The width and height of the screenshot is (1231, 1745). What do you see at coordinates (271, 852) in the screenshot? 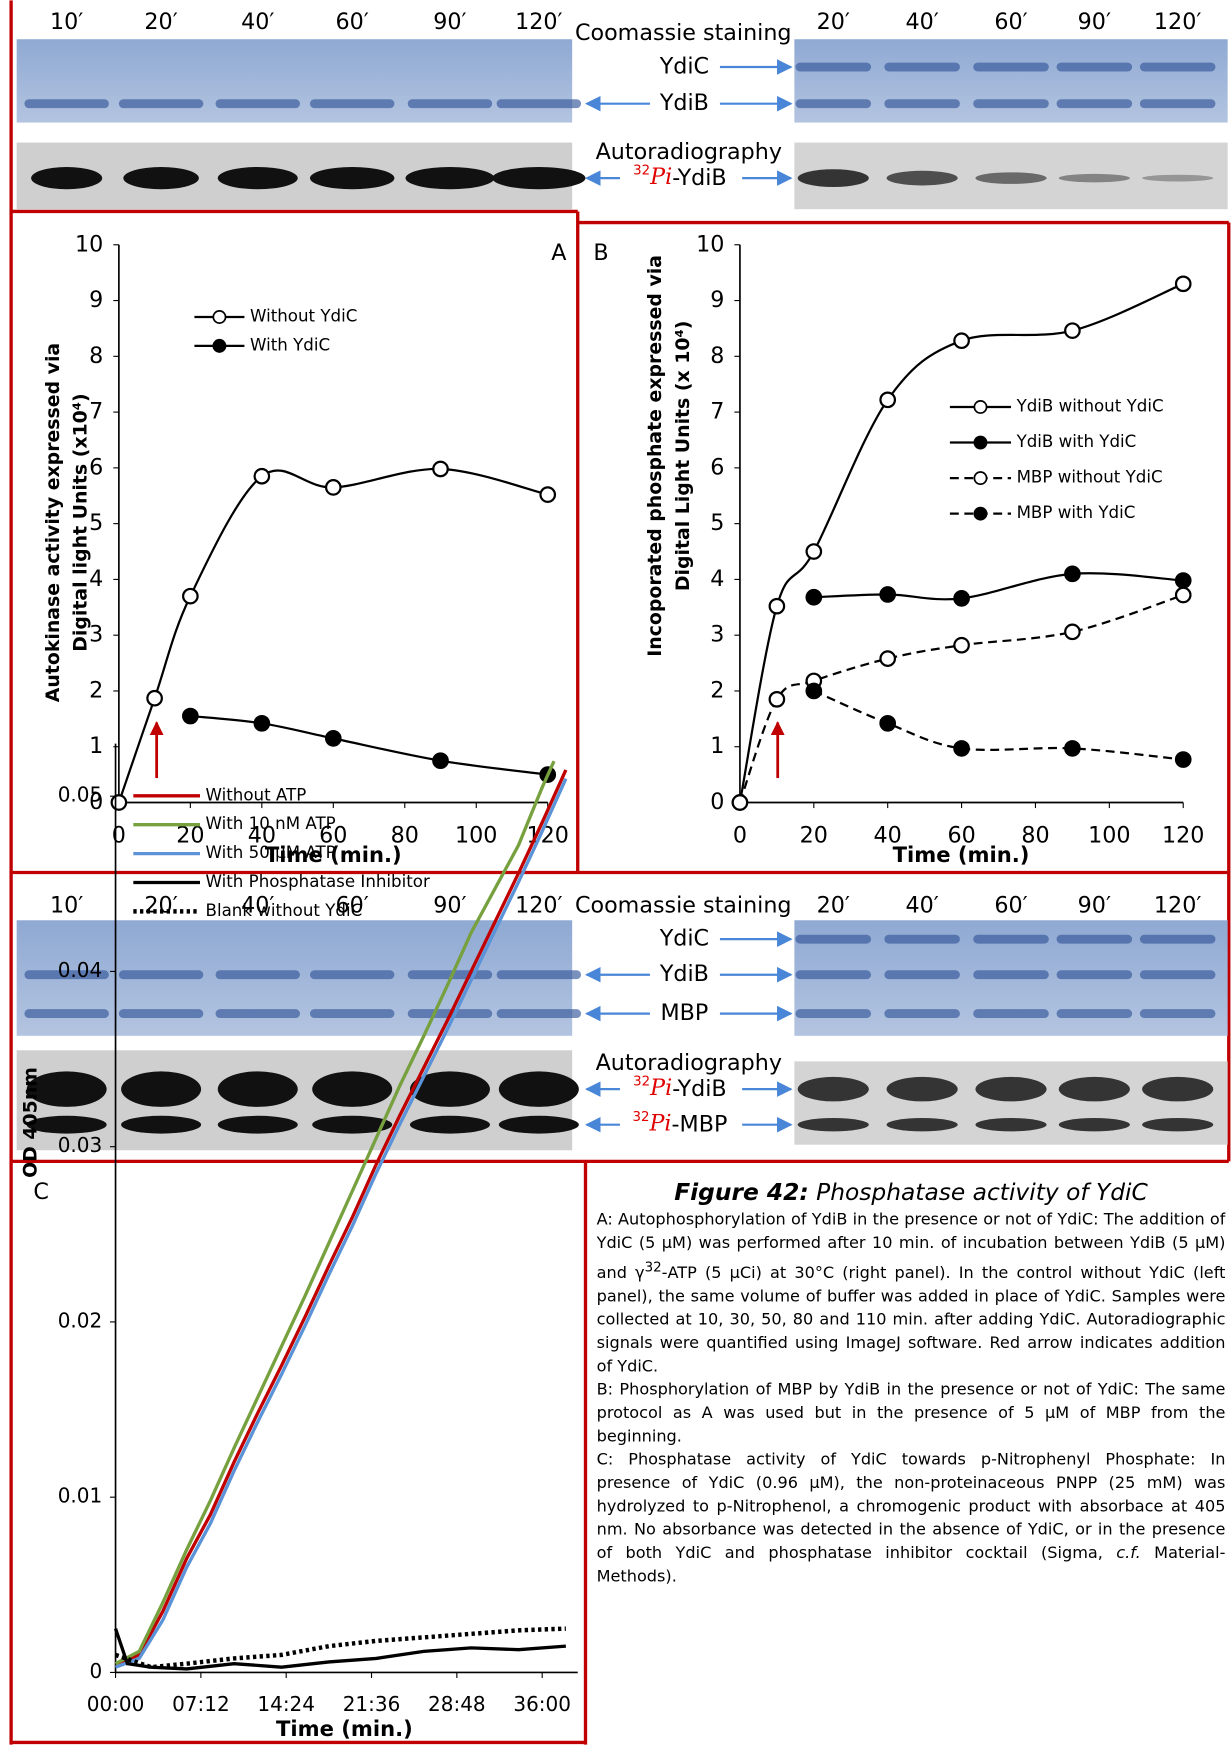
I see `legend-label: With 50 µM ATP` at bounding box center [271, 852].